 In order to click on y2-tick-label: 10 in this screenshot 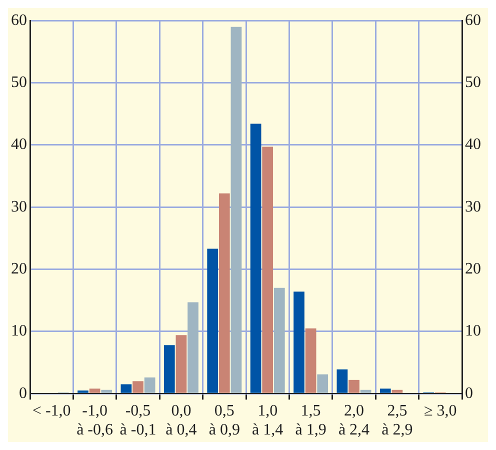, I will do `click(473, 331)`.